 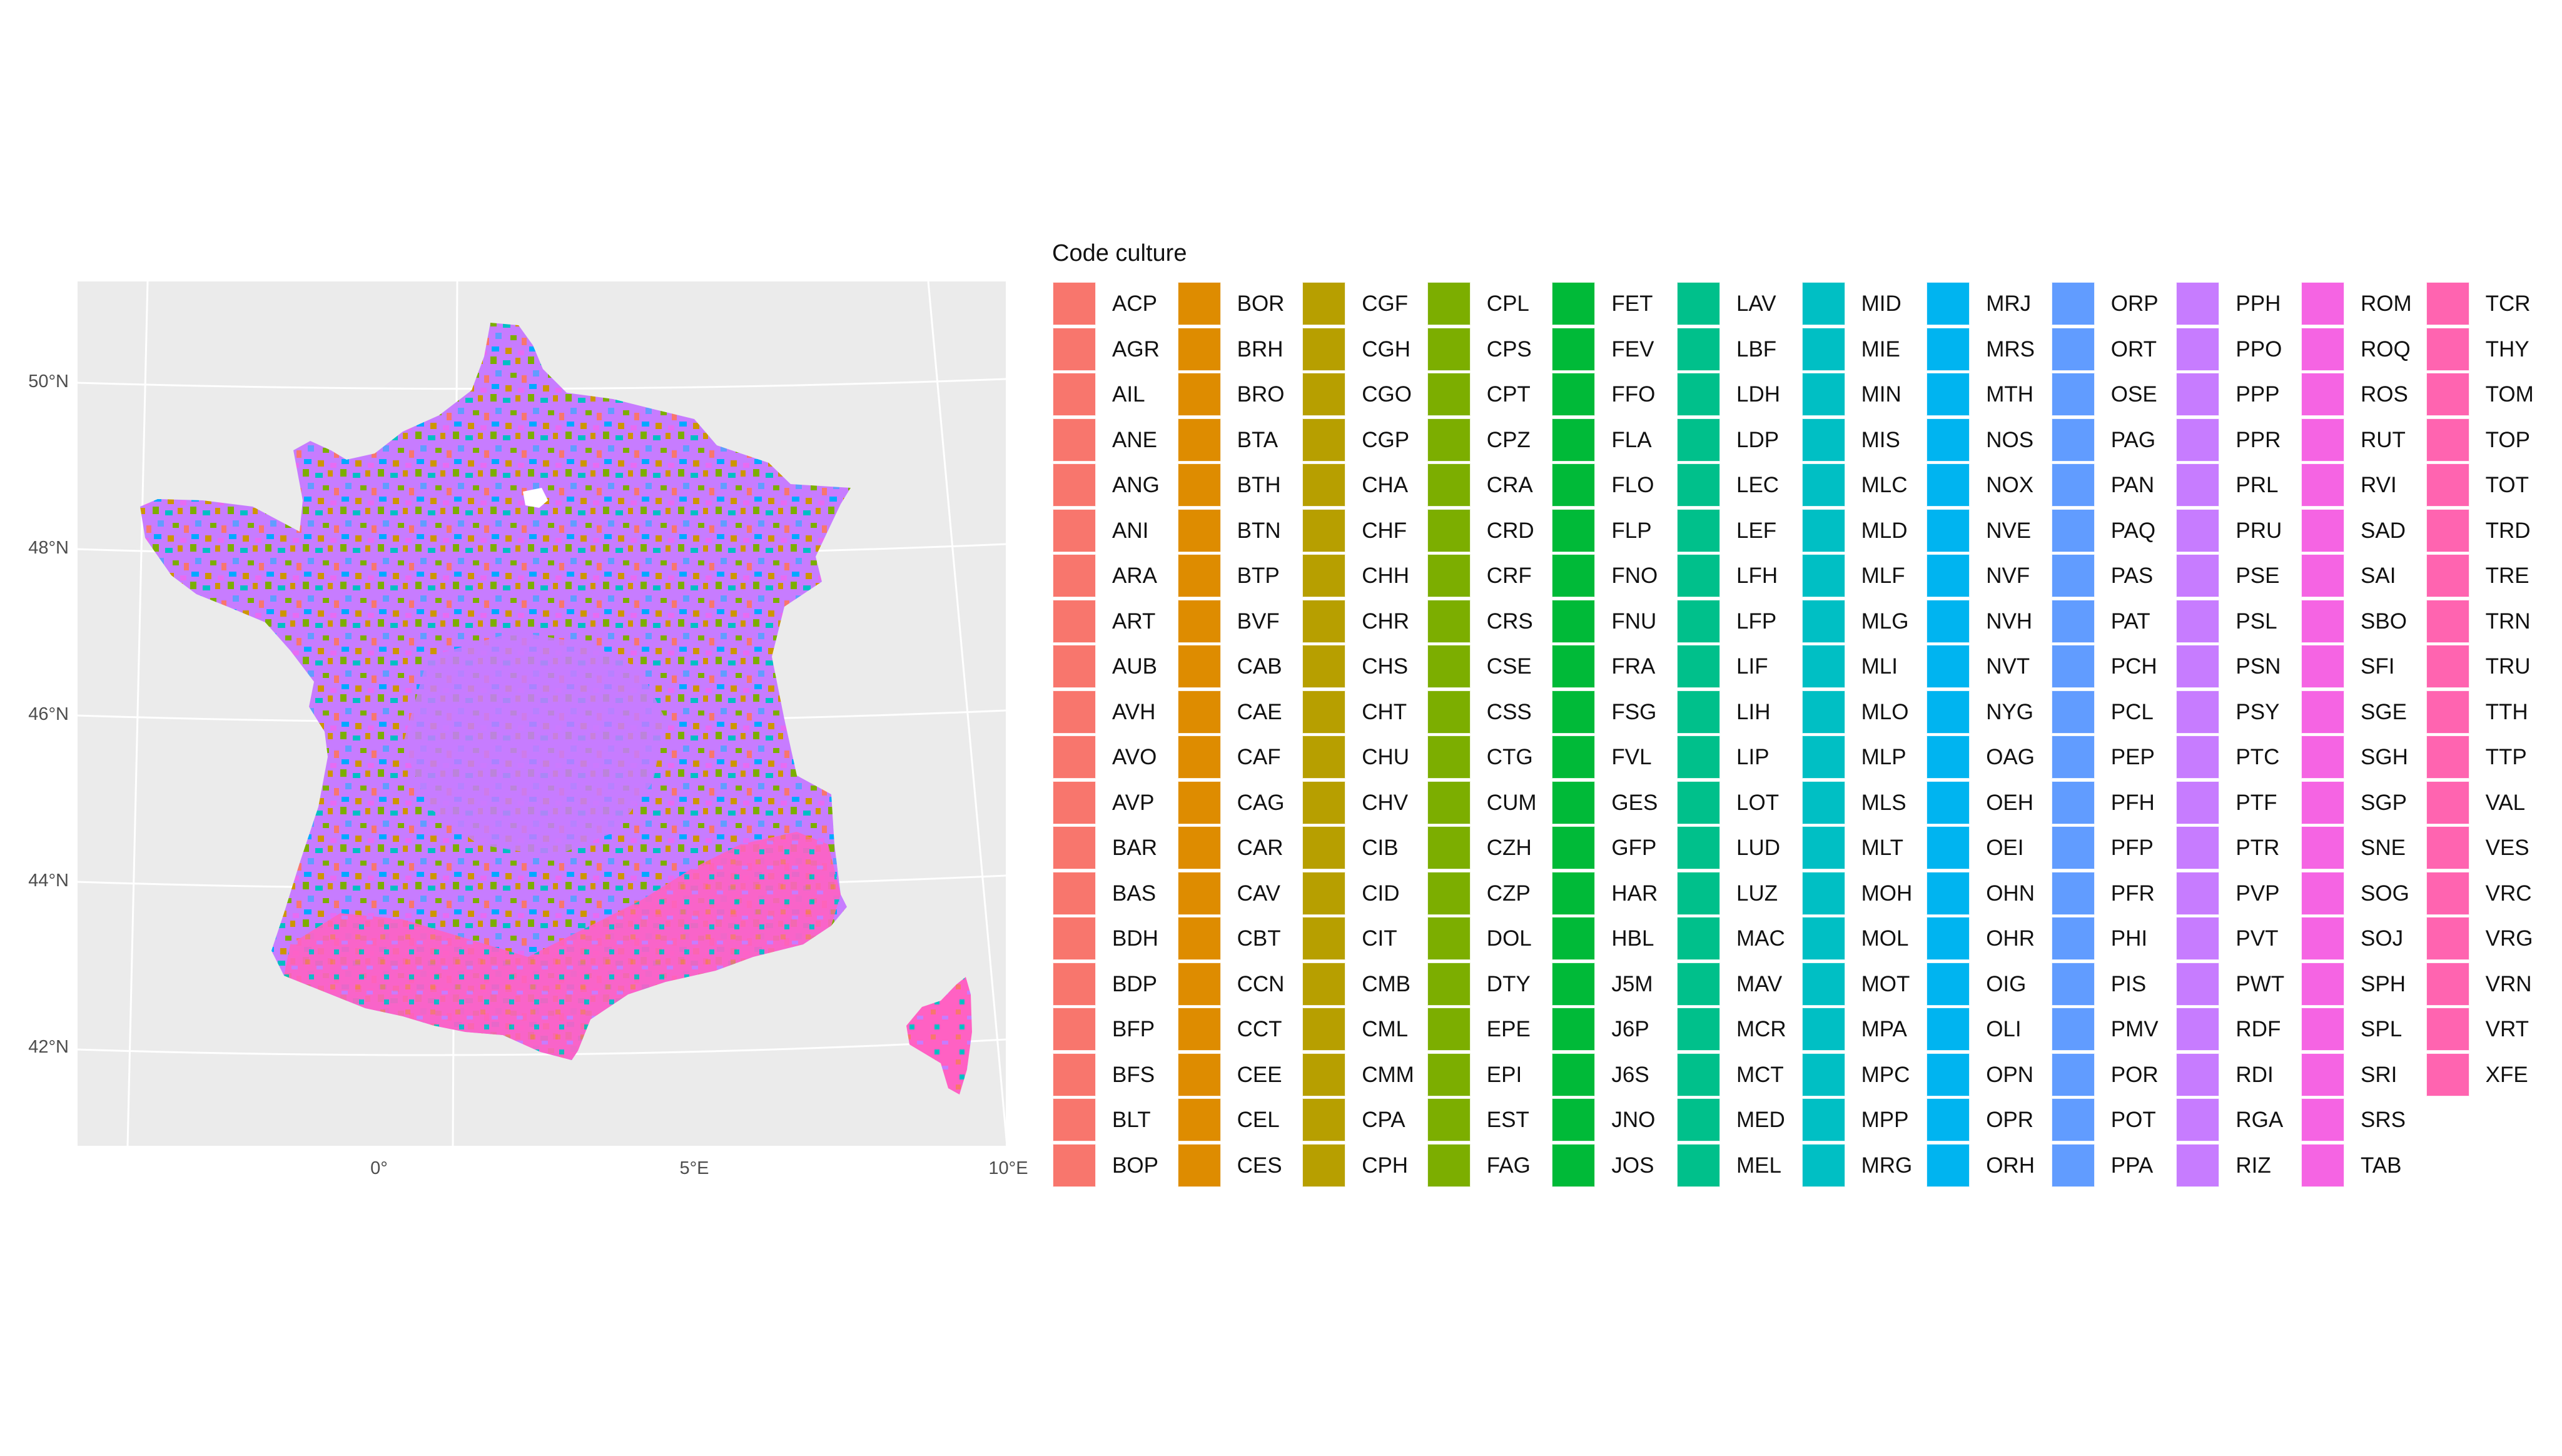 I want to click on legend-label-fag: FAG, so click(x=1508, y=1165).